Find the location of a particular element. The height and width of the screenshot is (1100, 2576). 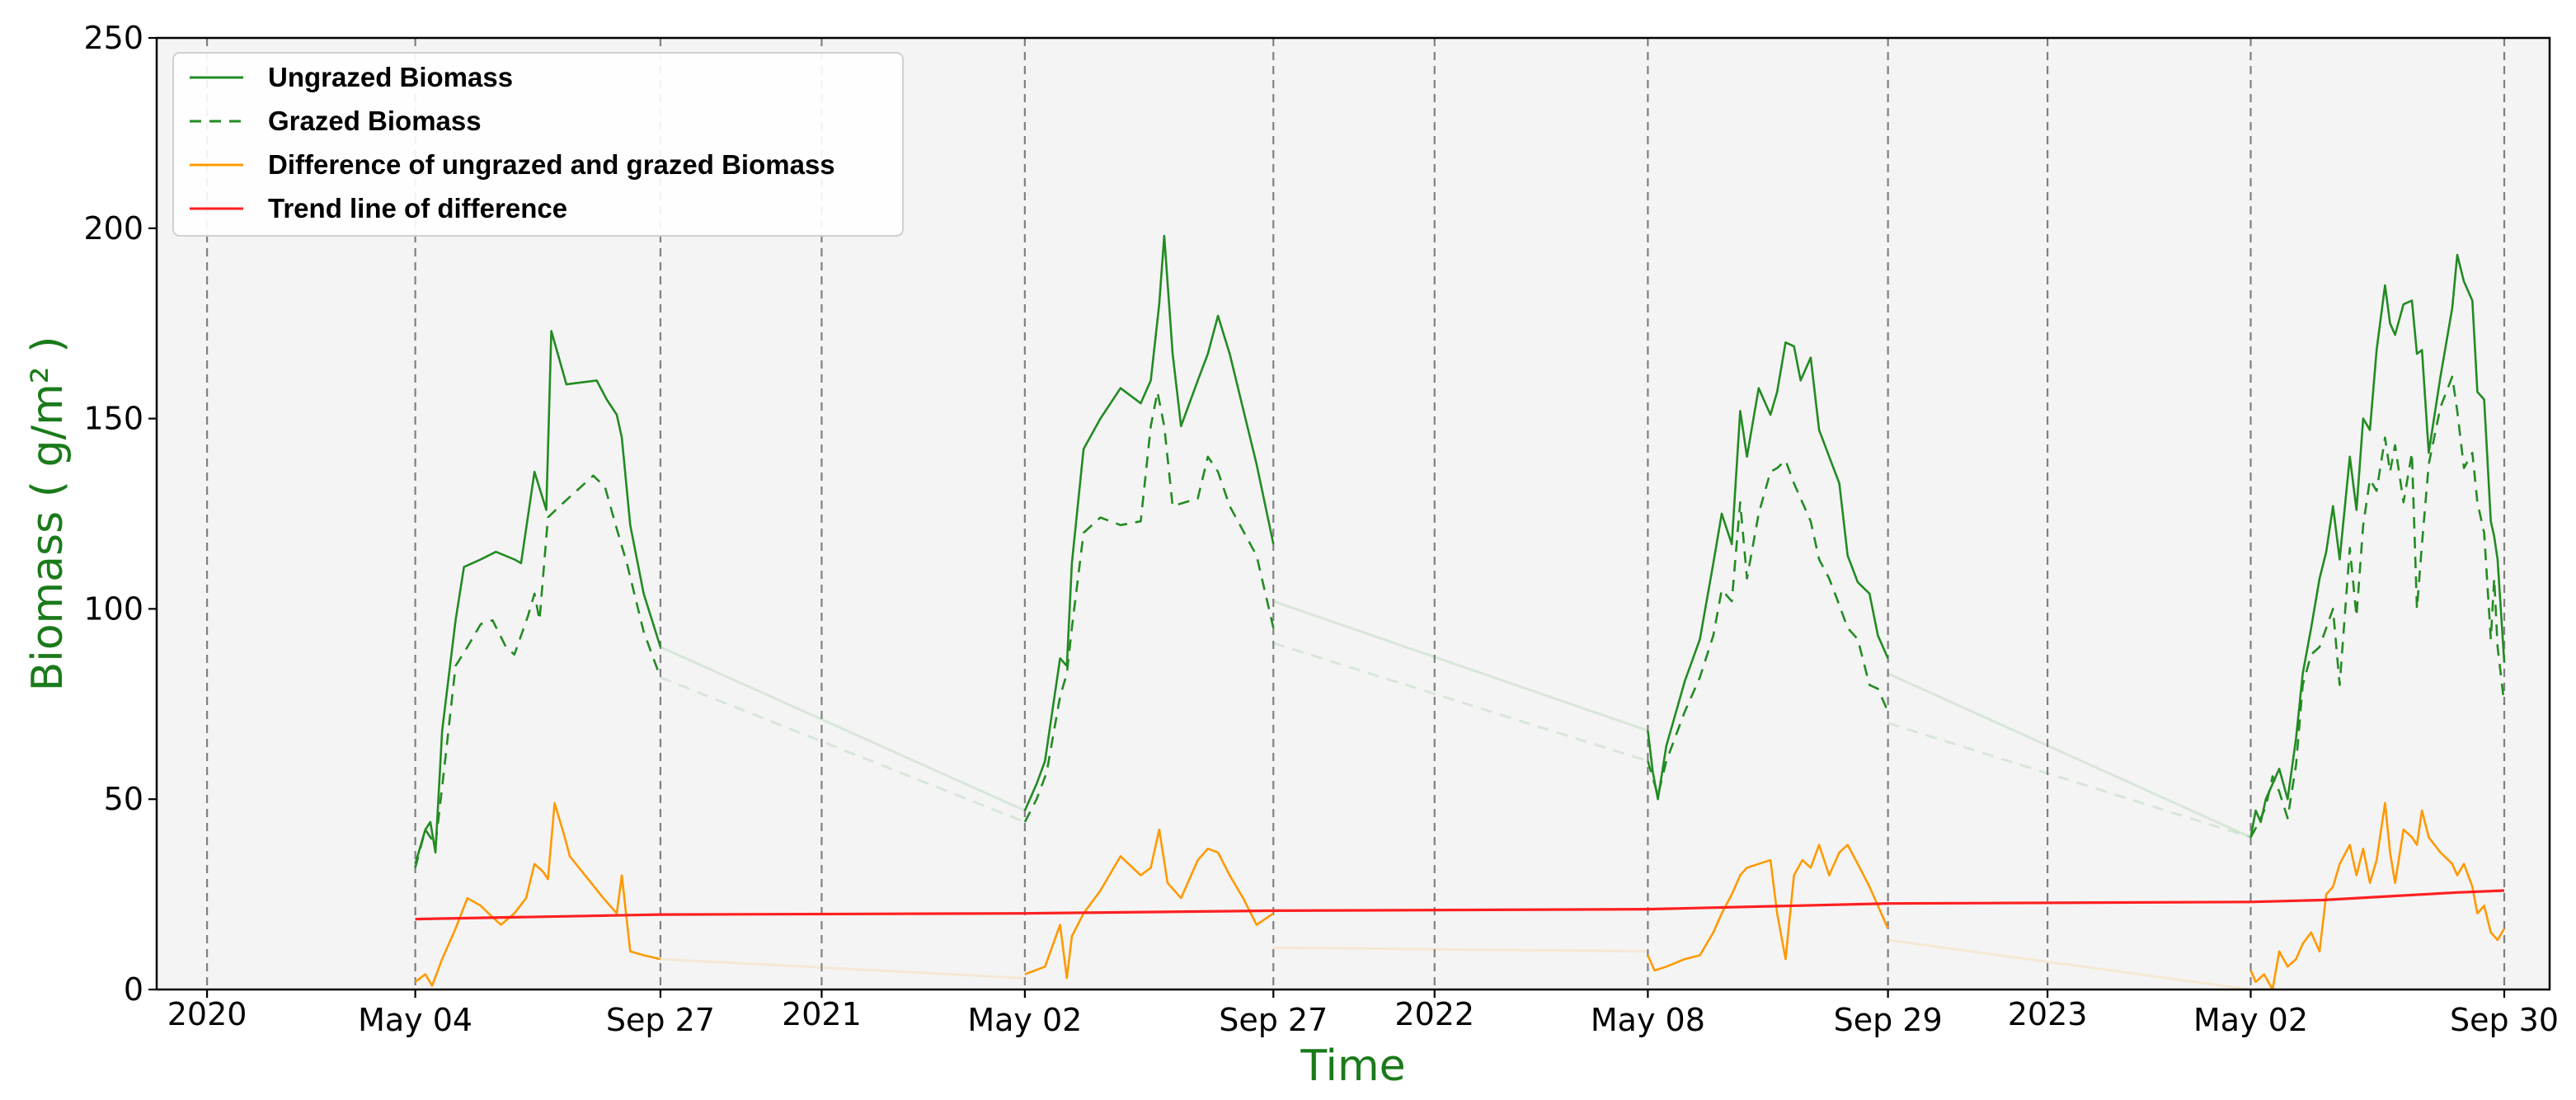

y-tick-label: 150 is located at coordinates (113, 419).